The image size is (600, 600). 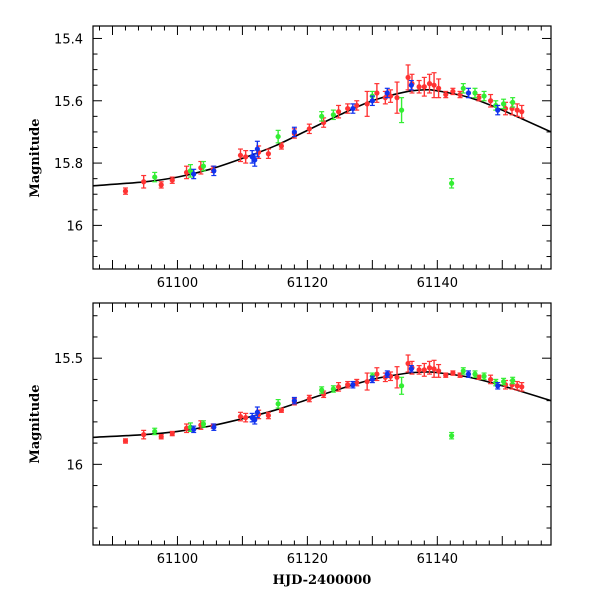 What do you see at coordinates (437, 283) in the screenshot?
I see `top-xtick-label: 61140` at bounding box center [437, 283].